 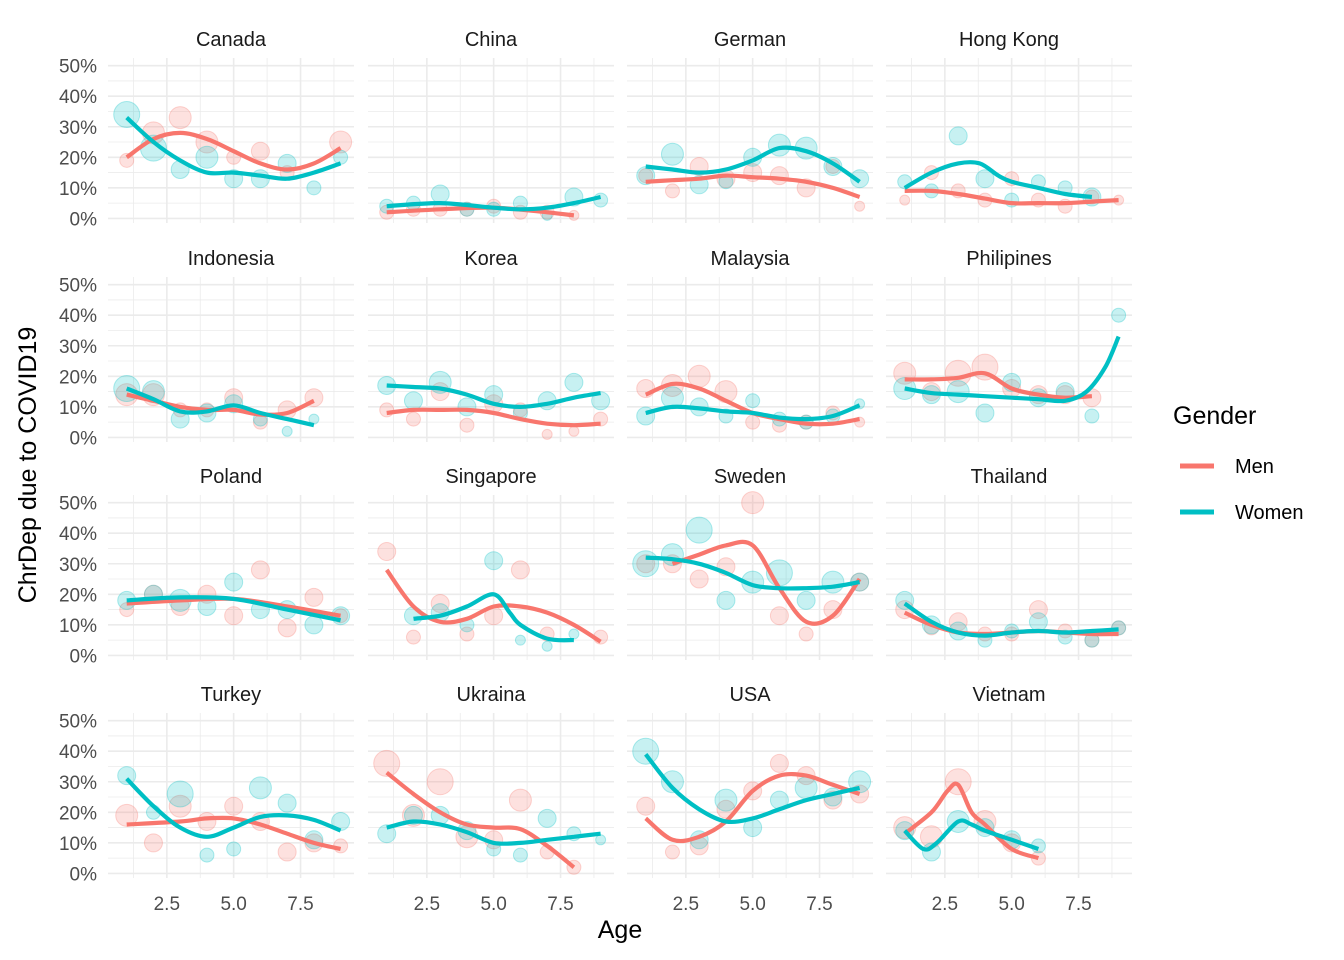 I want to click on facet-title: Sweden, so click(x=750, y=477).